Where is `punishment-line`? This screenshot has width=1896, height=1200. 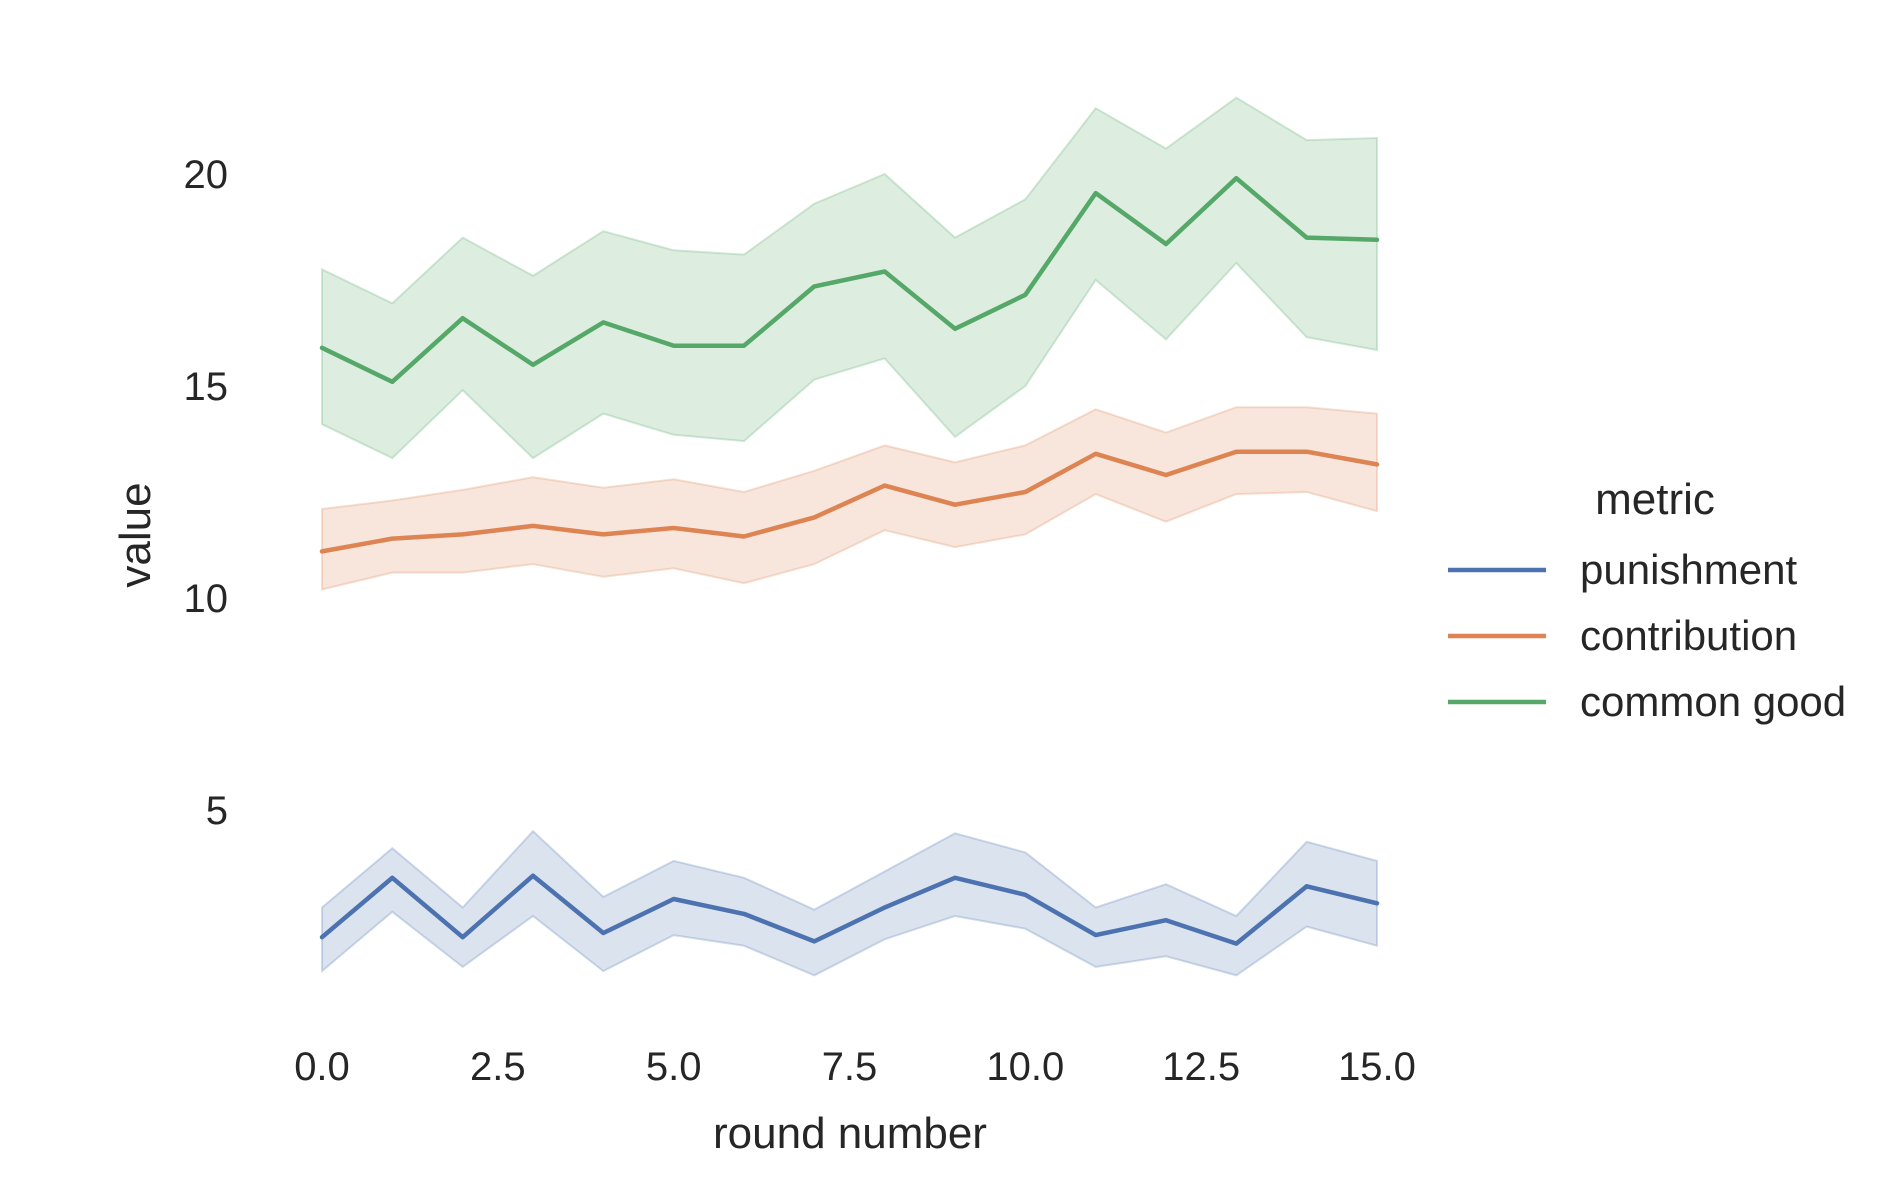
punishment-line is located at coordinates (849, 909).